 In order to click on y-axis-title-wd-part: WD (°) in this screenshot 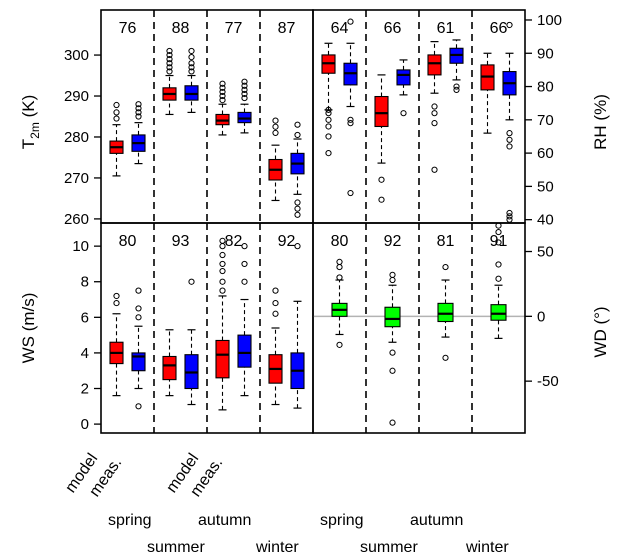, I will do `click(600, 331)`.